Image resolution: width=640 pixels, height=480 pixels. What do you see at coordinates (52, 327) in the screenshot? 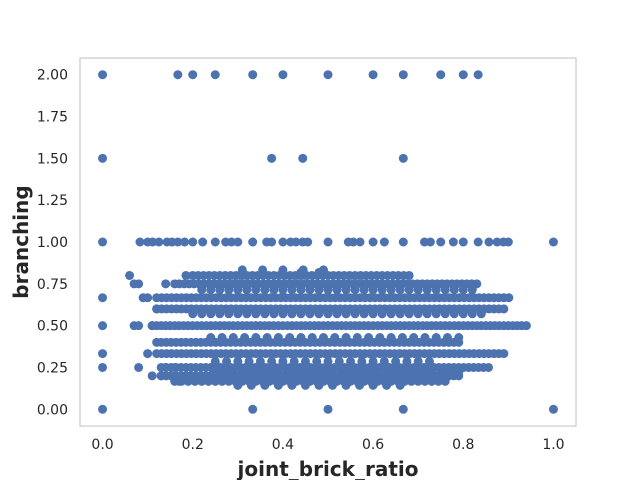
I see `y-tick-label: 0.50` at bounding box center [52, 327].